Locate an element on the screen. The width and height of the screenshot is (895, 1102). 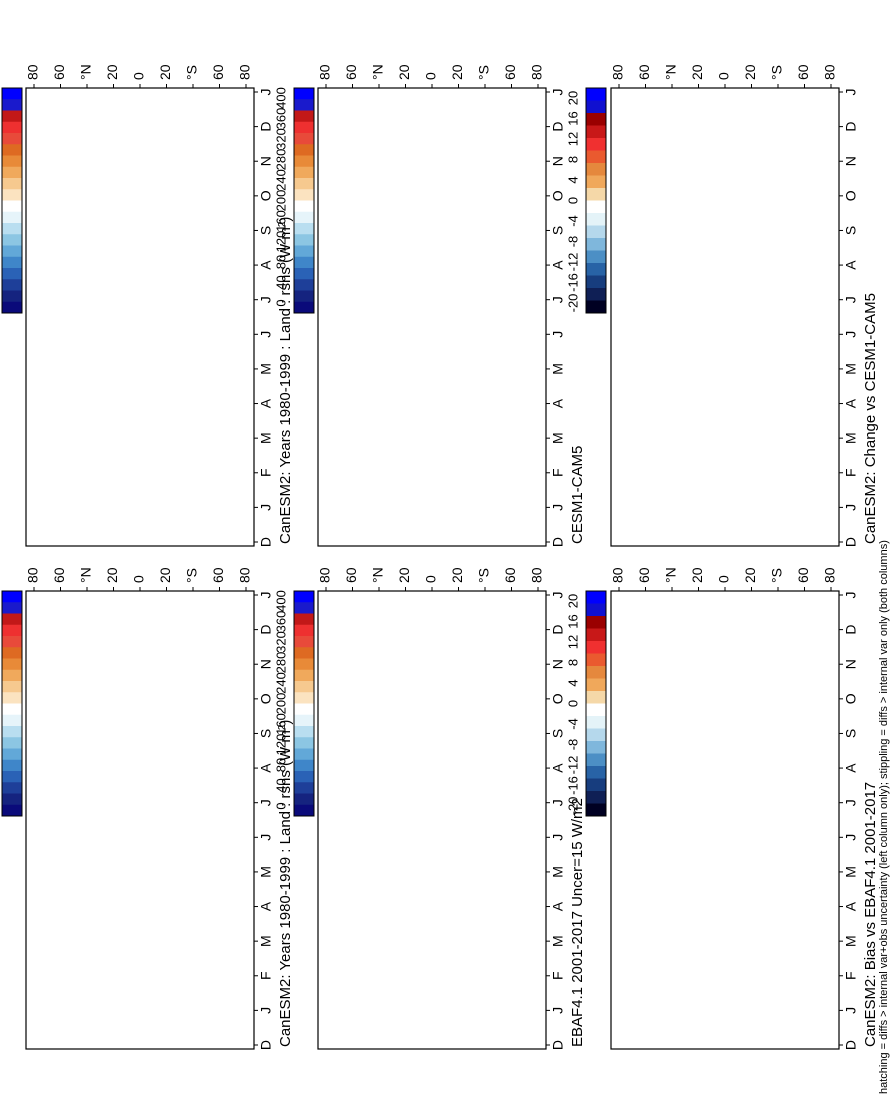
month-tick-label: M is located at coordinates (266, 941).